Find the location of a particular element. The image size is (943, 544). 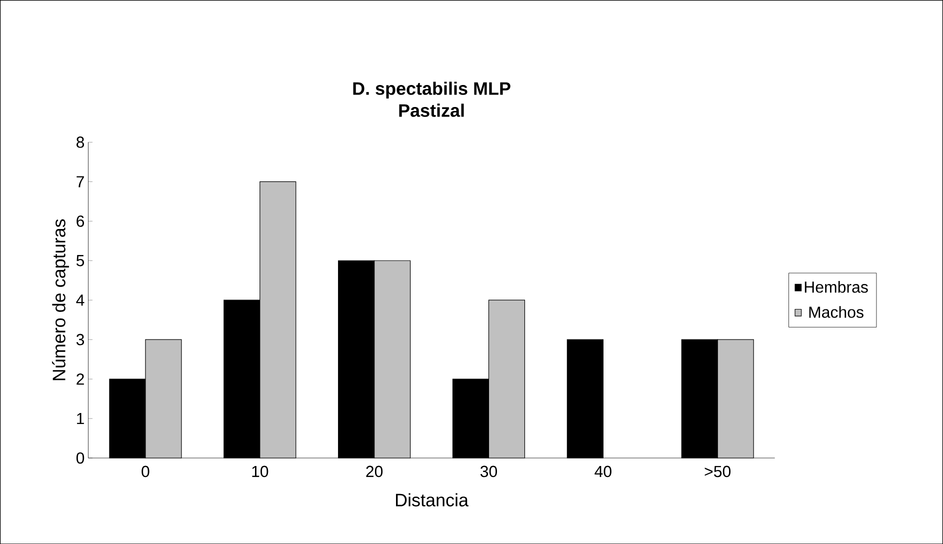

x-axis-title: Distancia is located at coordinates (432, 499).